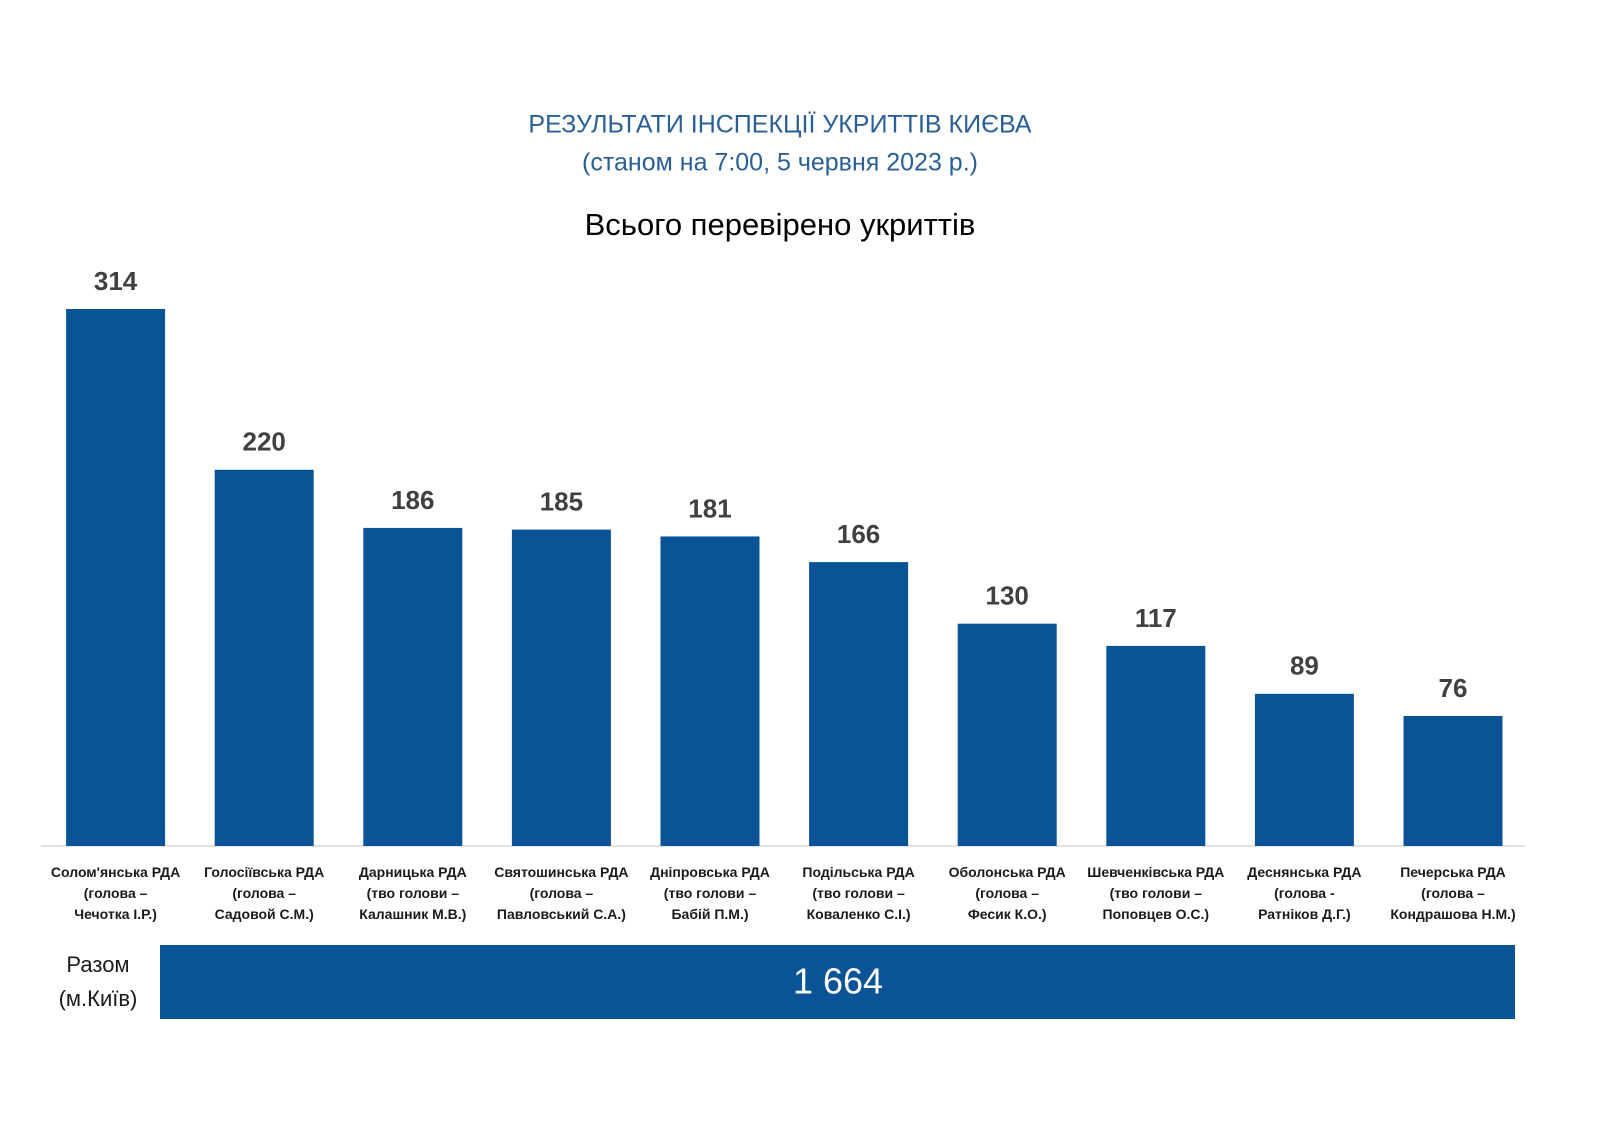 The image size is (1600, 1132). What do you see at coordinates (1007, 596) in the screenshot?
I see `data-label: 130` at bounding box center [1007, 596].